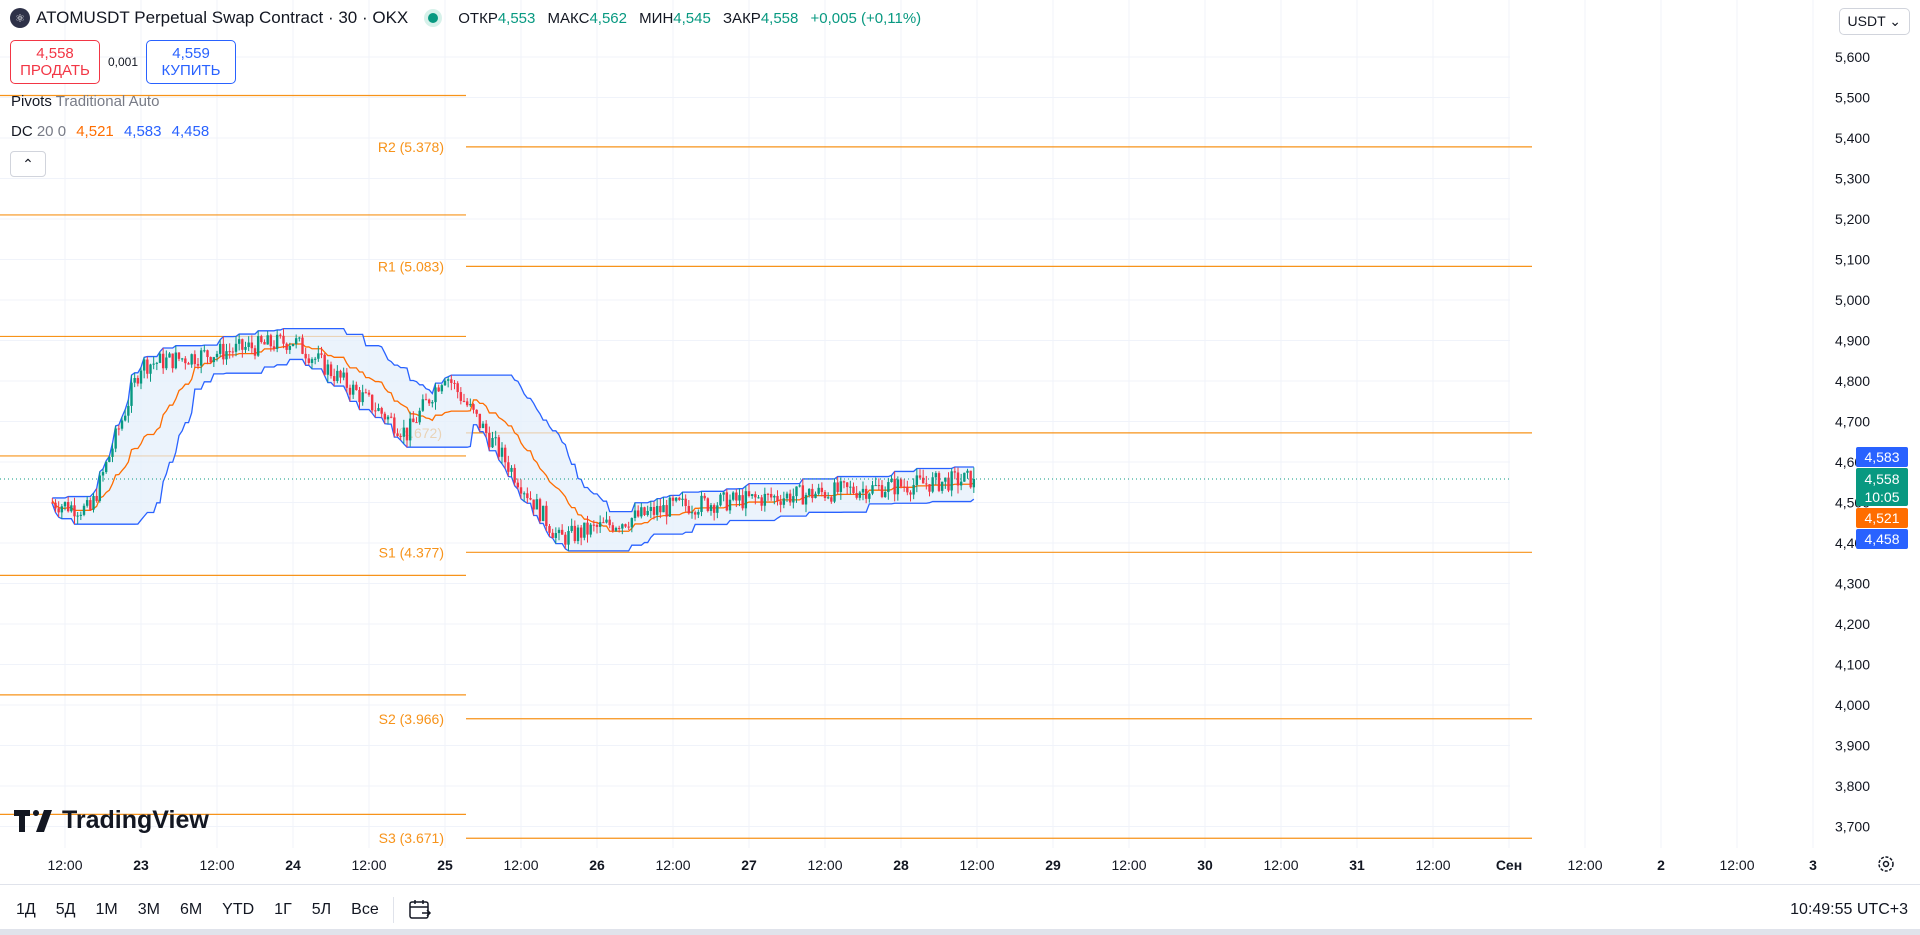 This screenshot has height=935, width=1920. What do you see at coordinates (1661, 865) in the screenshot?
I see `time-tick-label: 2` at bounding box center [1661, 865].